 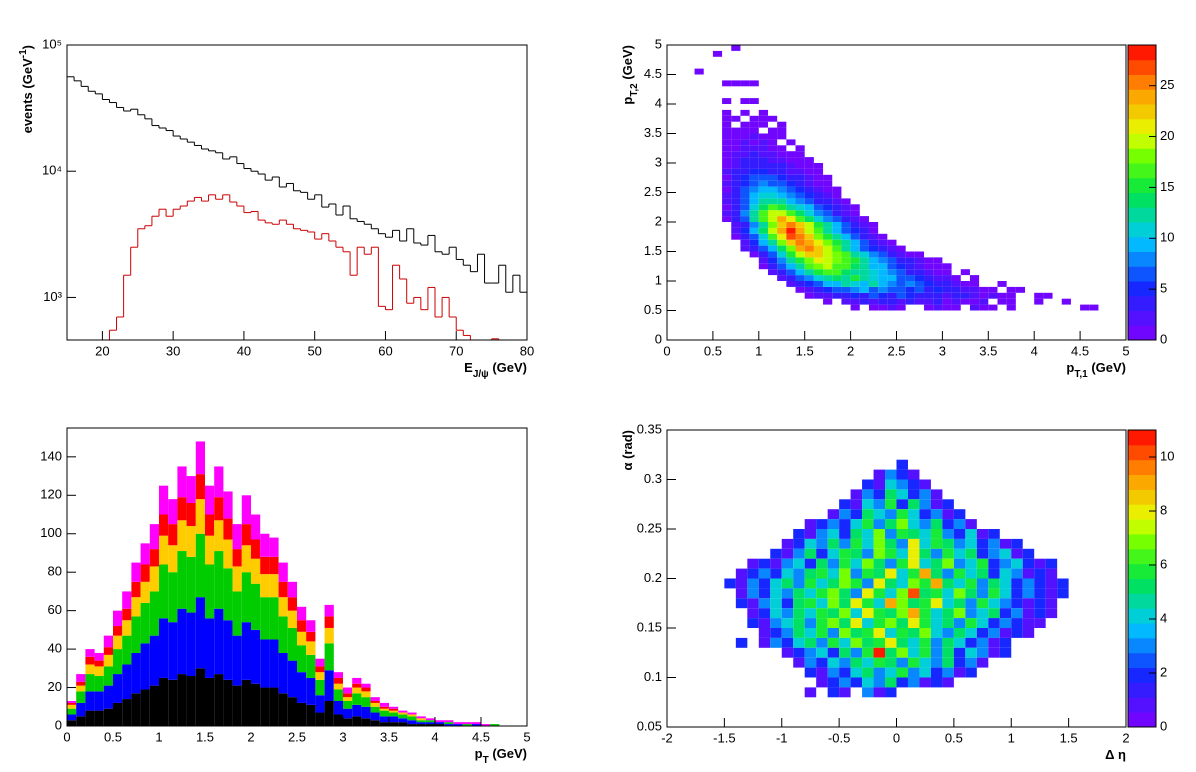 What do you see at coordinates (1011, 737) in the screenshot?
I see `x-tick-label: 1` at bounding box center [1011, 737].